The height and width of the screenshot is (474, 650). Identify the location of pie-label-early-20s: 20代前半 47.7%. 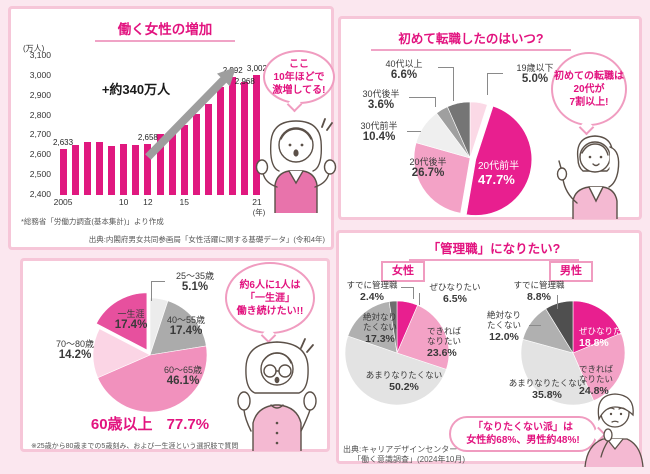
(499, 174).